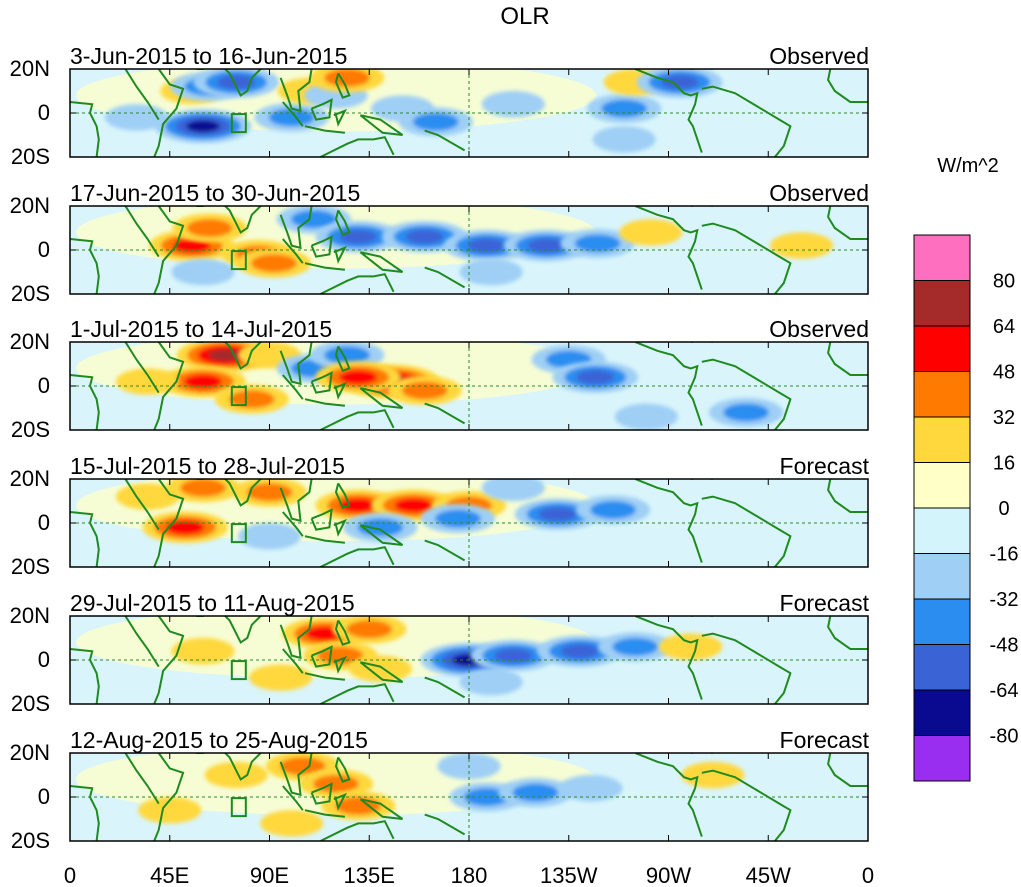 The height and width of the screenshot is (887, 1021). I want to click on region-box-marker, so click(238, 533).